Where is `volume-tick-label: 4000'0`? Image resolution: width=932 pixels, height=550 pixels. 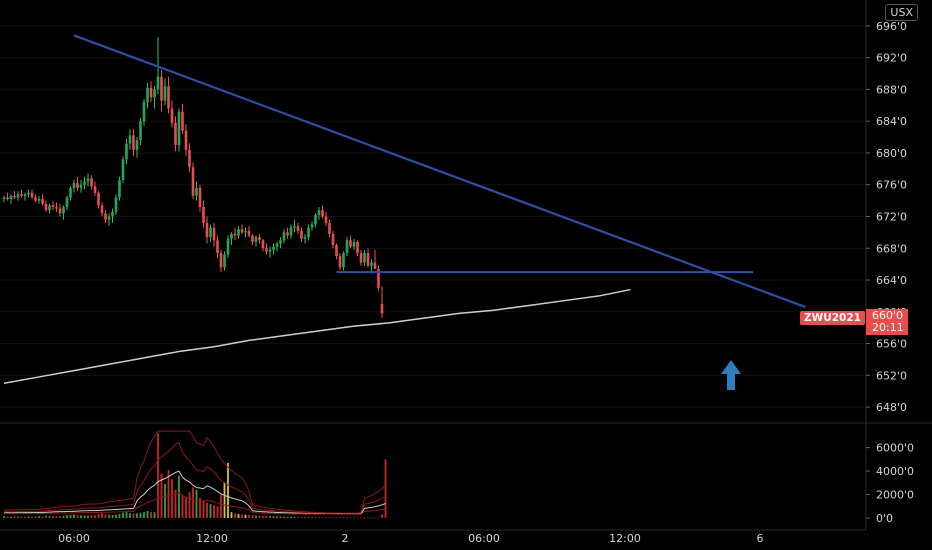
volume-tick-label: 4000'0 is located at coordinates (895, 471).